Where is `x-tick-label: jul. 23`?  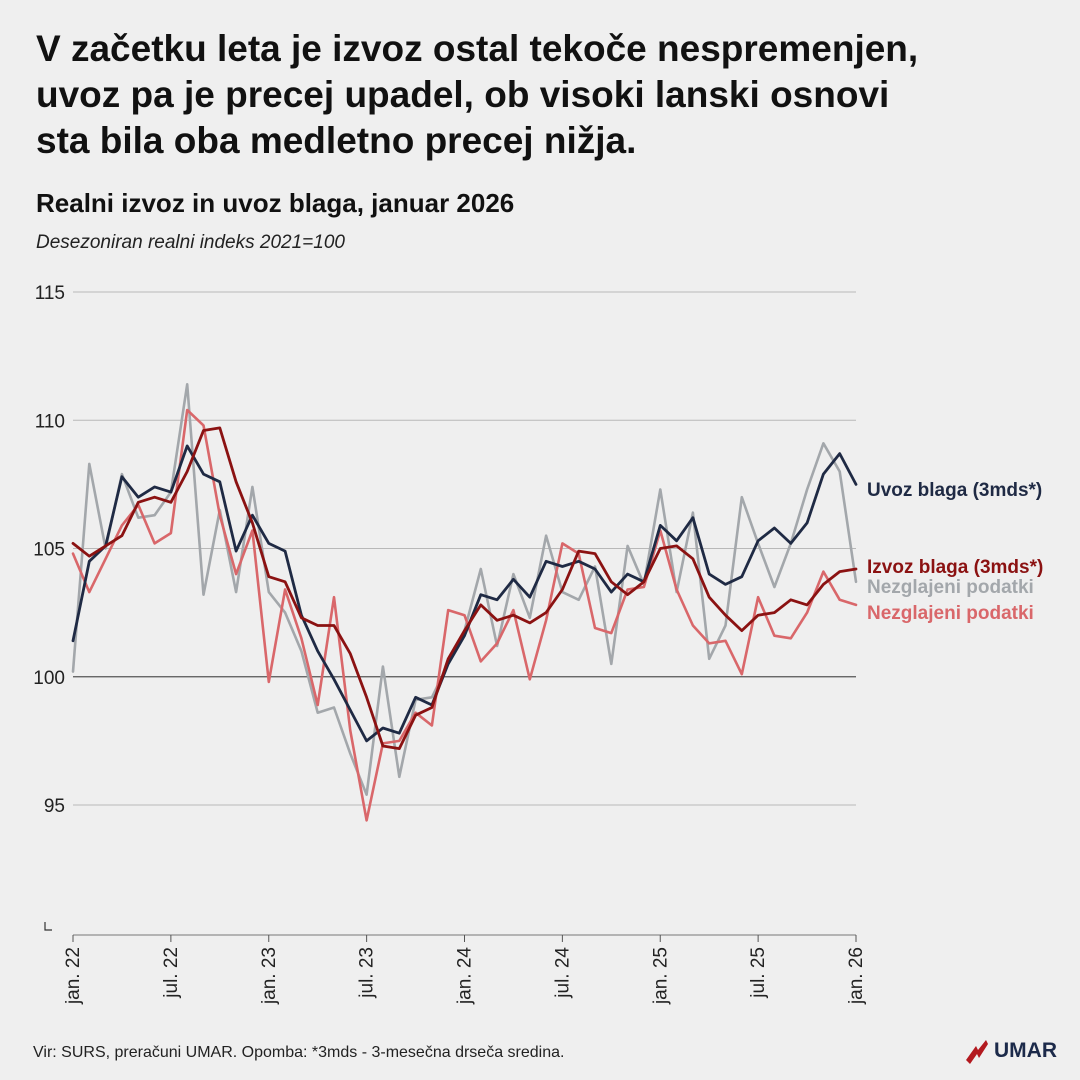
x-tick-label: jul. 23 is located at coordinates (367, 973).